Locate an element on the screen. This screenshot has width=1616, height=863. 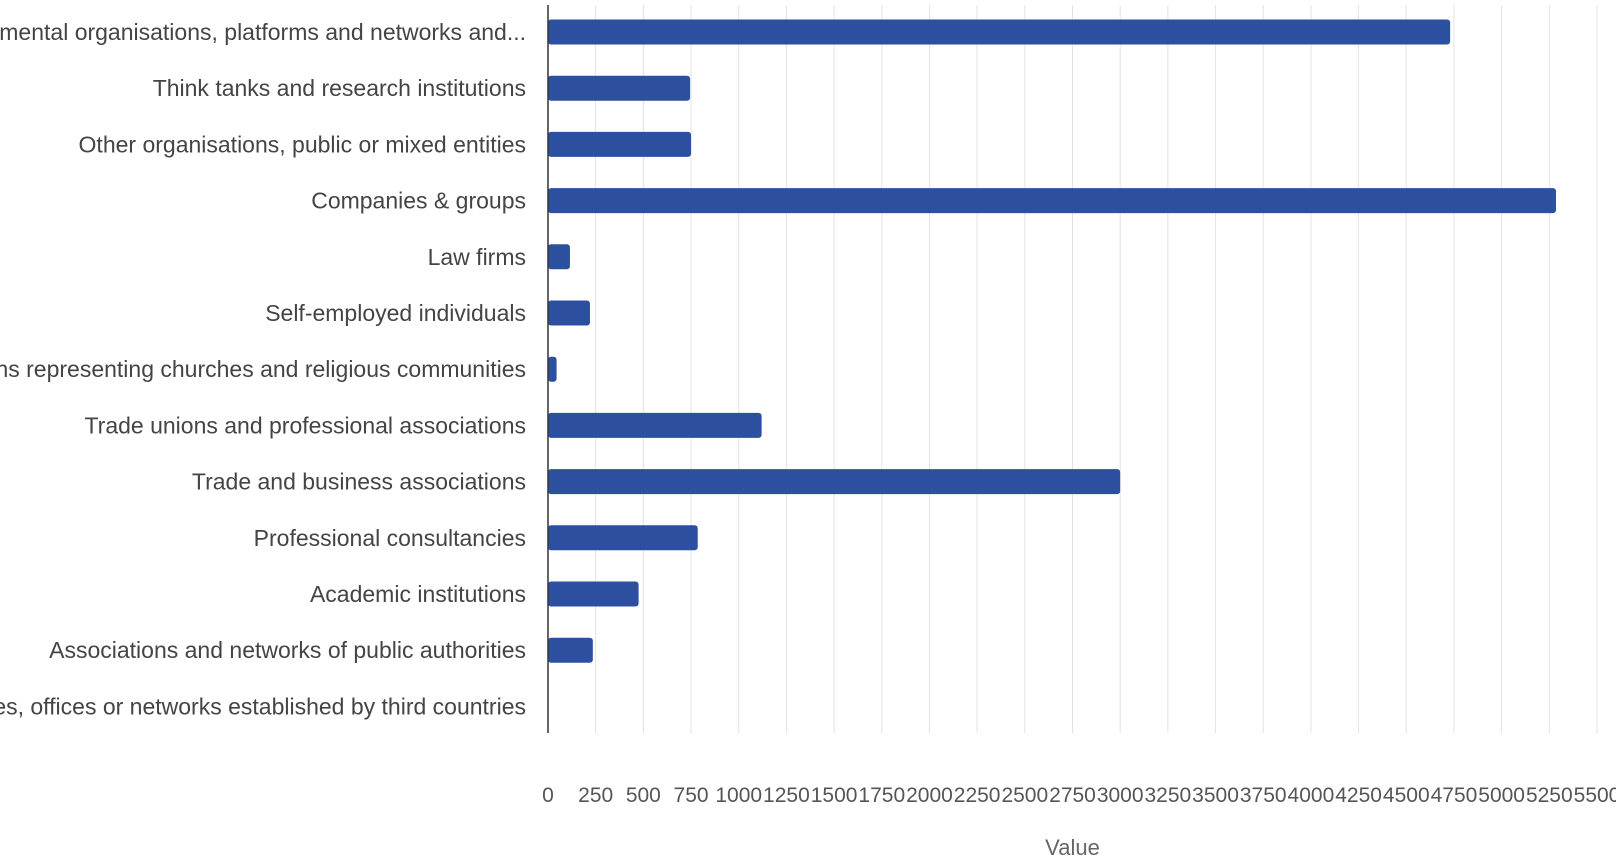
x-tick-label: 2500 is located at coordinates (1024, 795).